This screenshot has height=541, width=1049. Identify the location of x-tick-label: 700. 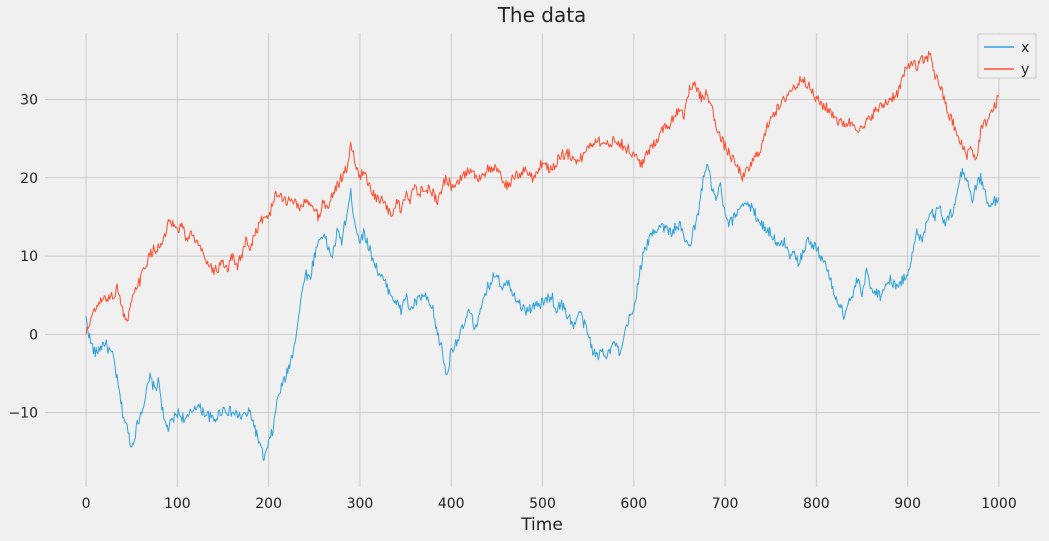
(725, 504).